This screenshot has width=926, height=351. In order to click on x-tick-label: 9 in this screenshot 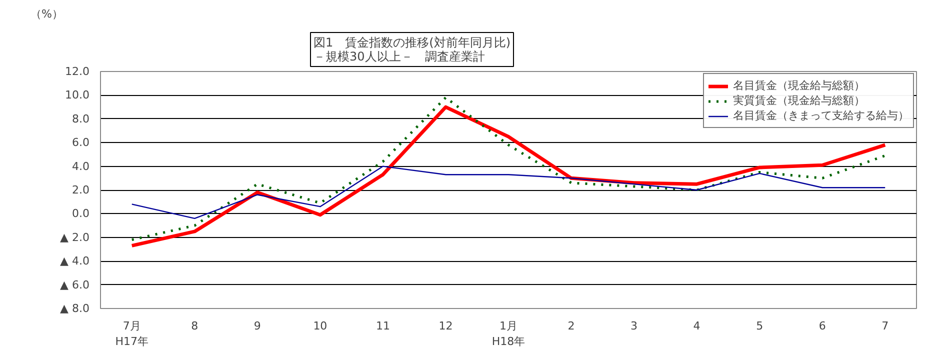, I will do `click(257, 326)`.